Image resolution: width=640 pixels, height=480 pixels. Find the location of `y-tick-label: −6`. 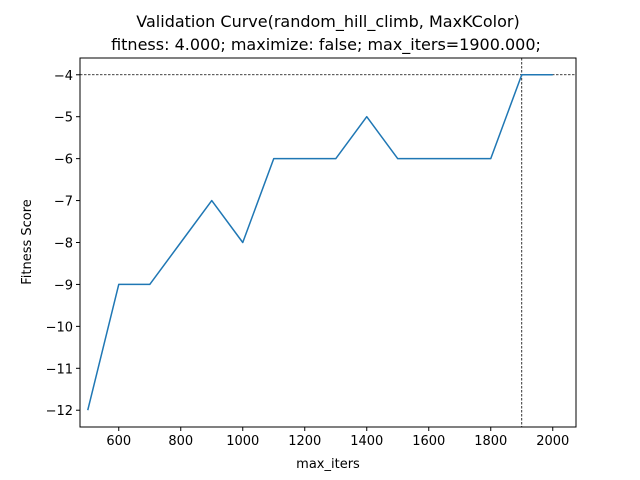

y-tick-label: −6 is located at coordinates (63, 160).